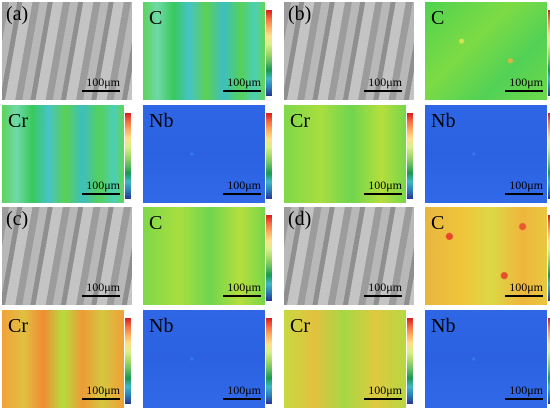  I want to click on panel-label: (b), so click(300, 14).